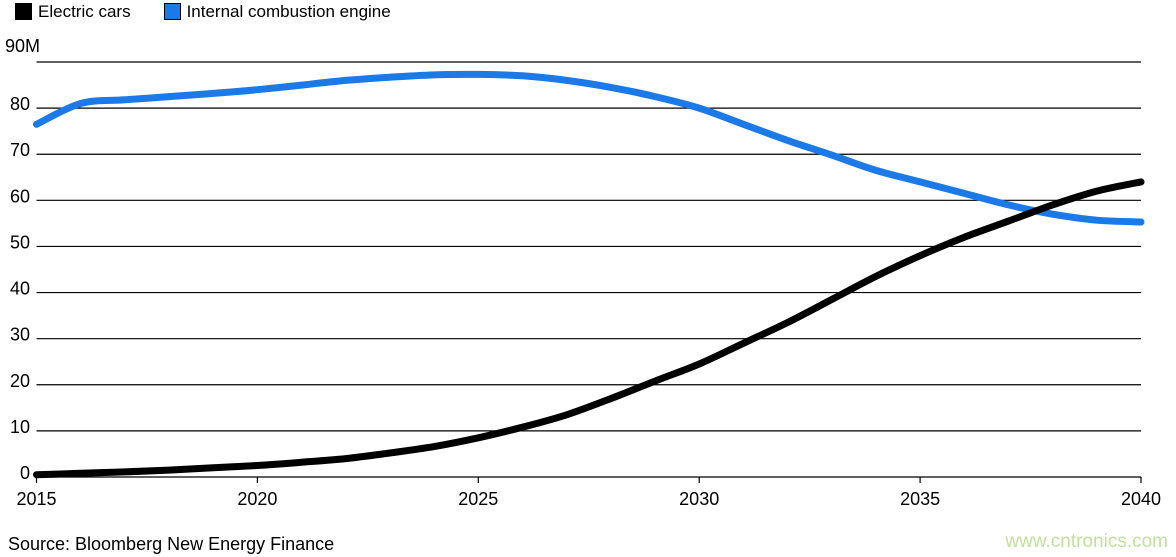  Describe the element at coordinates (20, 242) in the screenshot. I see `y-axis-label: 50` at that location.